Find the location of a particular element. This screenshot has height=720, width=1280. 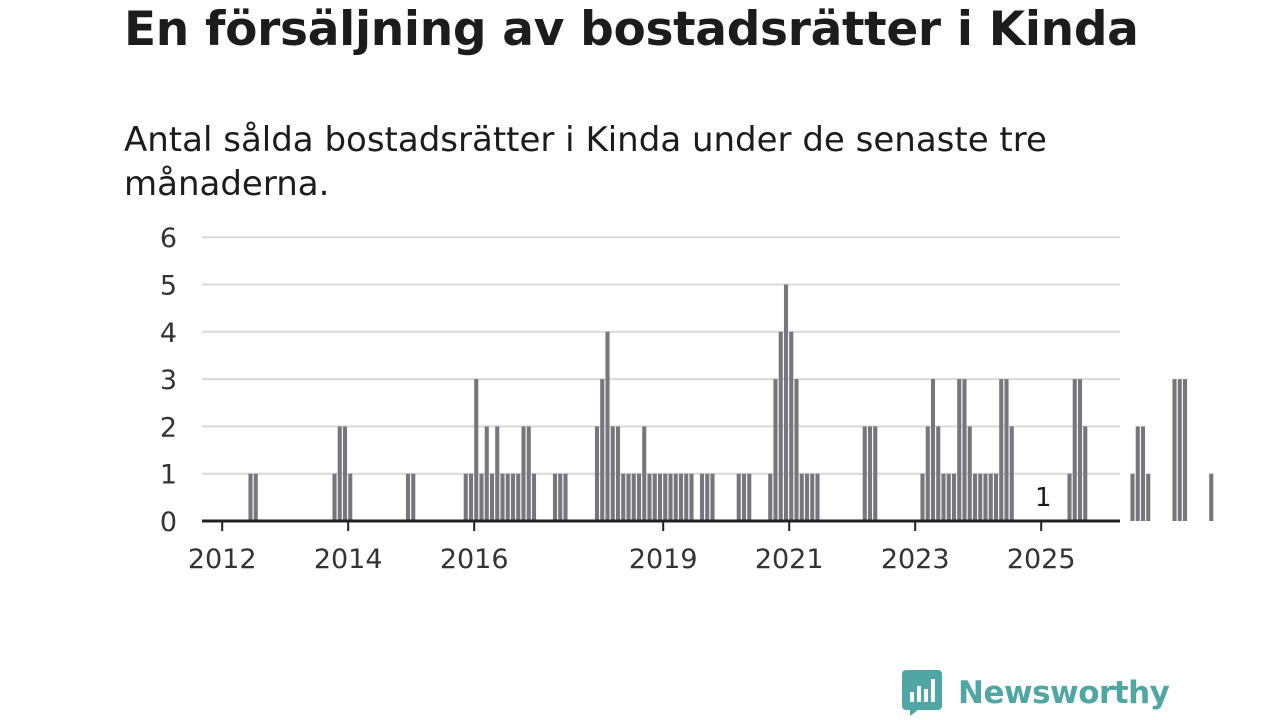

y-axis-ticks: 0 1 2 3 4 5 6 is located at coordinates (168, 380).